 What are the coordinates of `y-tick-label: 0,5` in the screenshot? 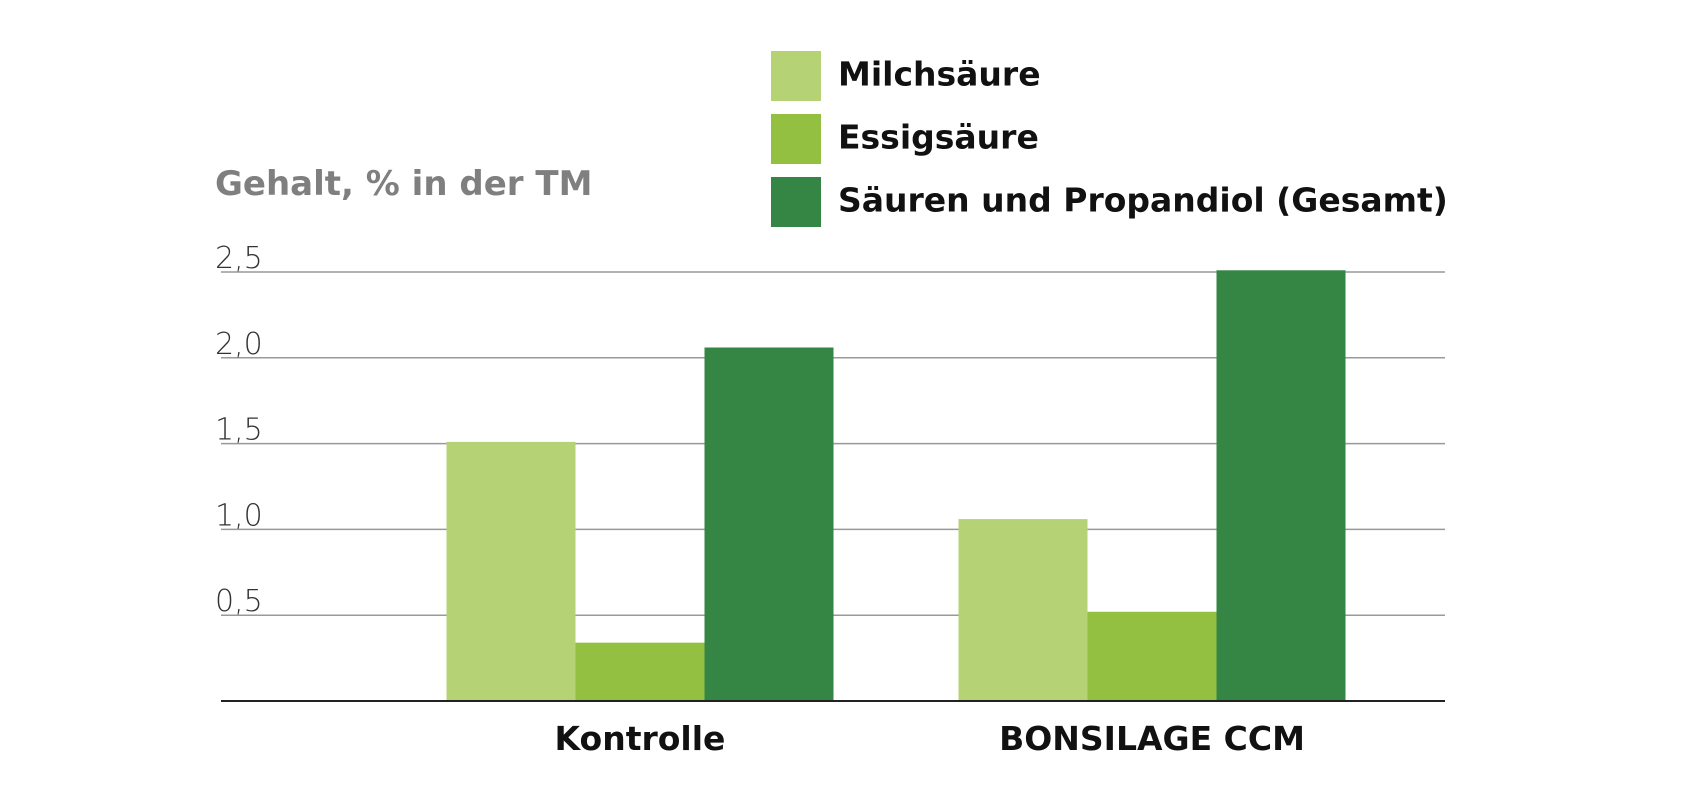 It's located at (239, 601).